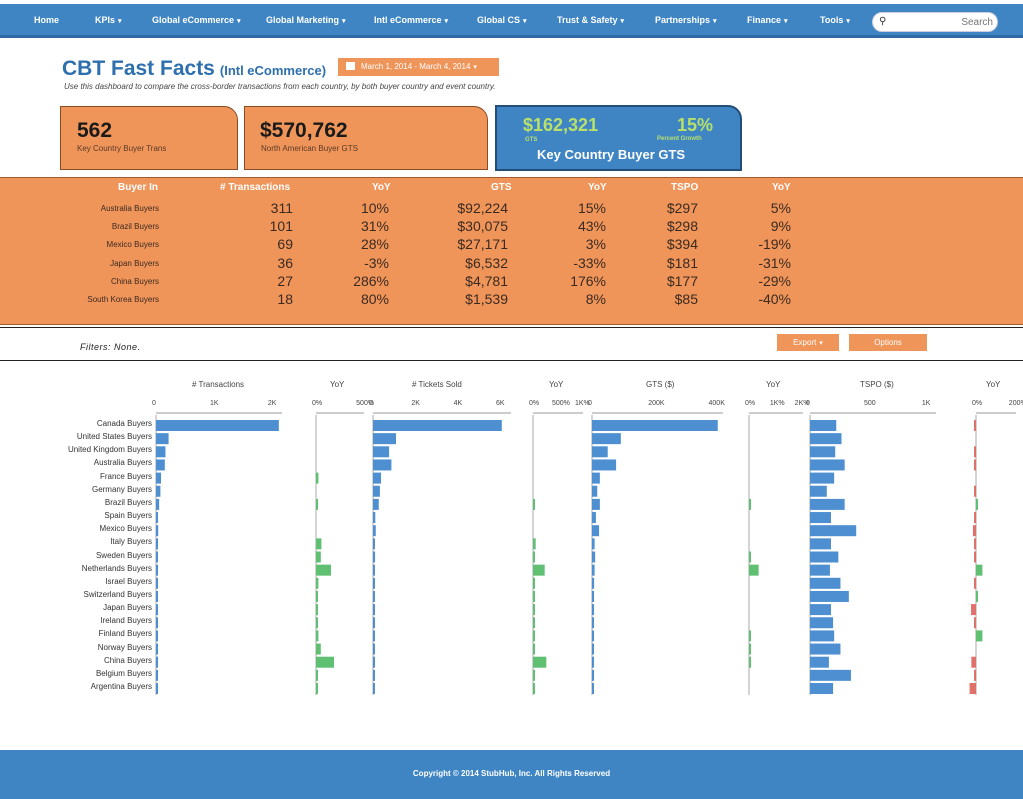 The width and height of the screenshot is (1023, 799). Describe the element at coordinates (47, 20) in the screenshot. I see `nav-home: Home` at that location.